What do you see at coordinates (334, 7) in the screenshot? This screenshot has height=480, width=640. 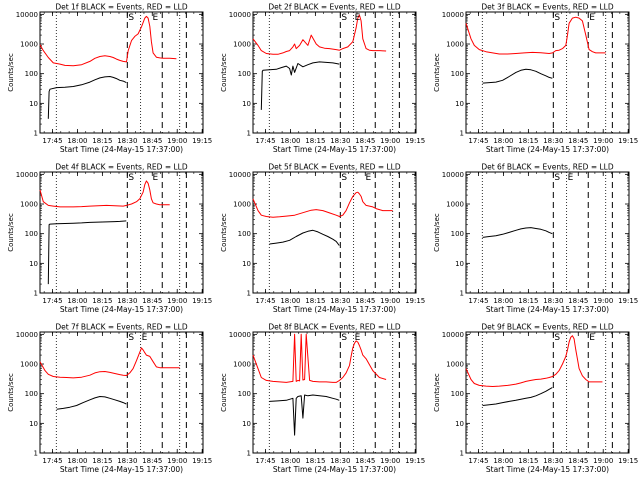 I see `chart-title: Det 2f BLACK = Events, RED = LLD` at bounding box center [334, 7].